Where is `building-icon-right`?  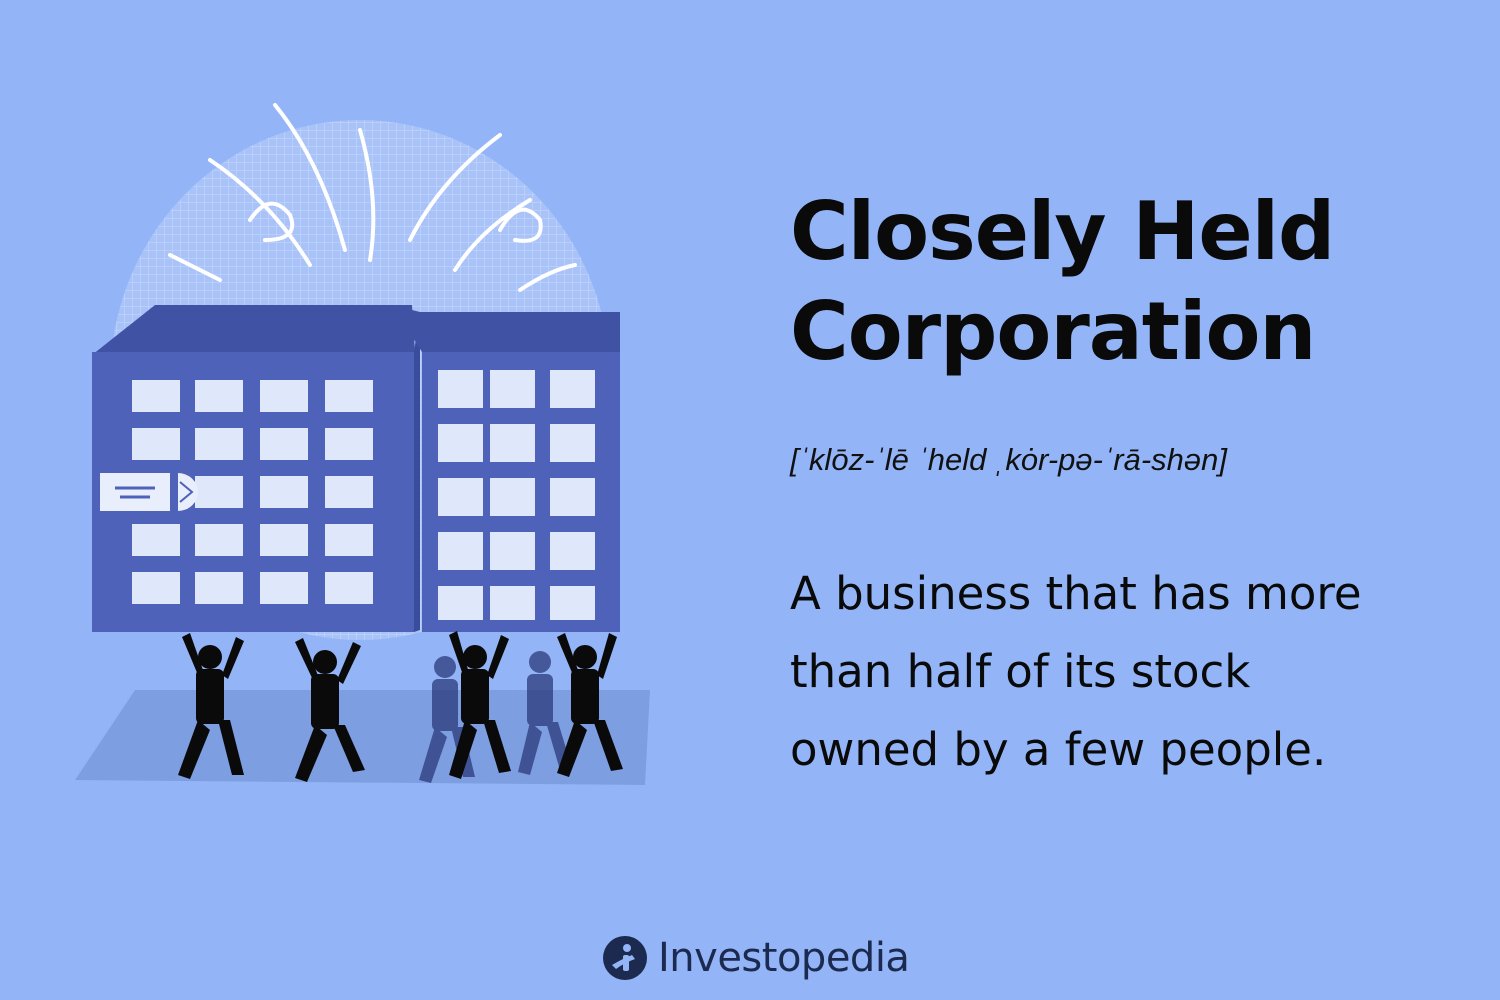
building-icon-right is located at coordinates (506, 468).